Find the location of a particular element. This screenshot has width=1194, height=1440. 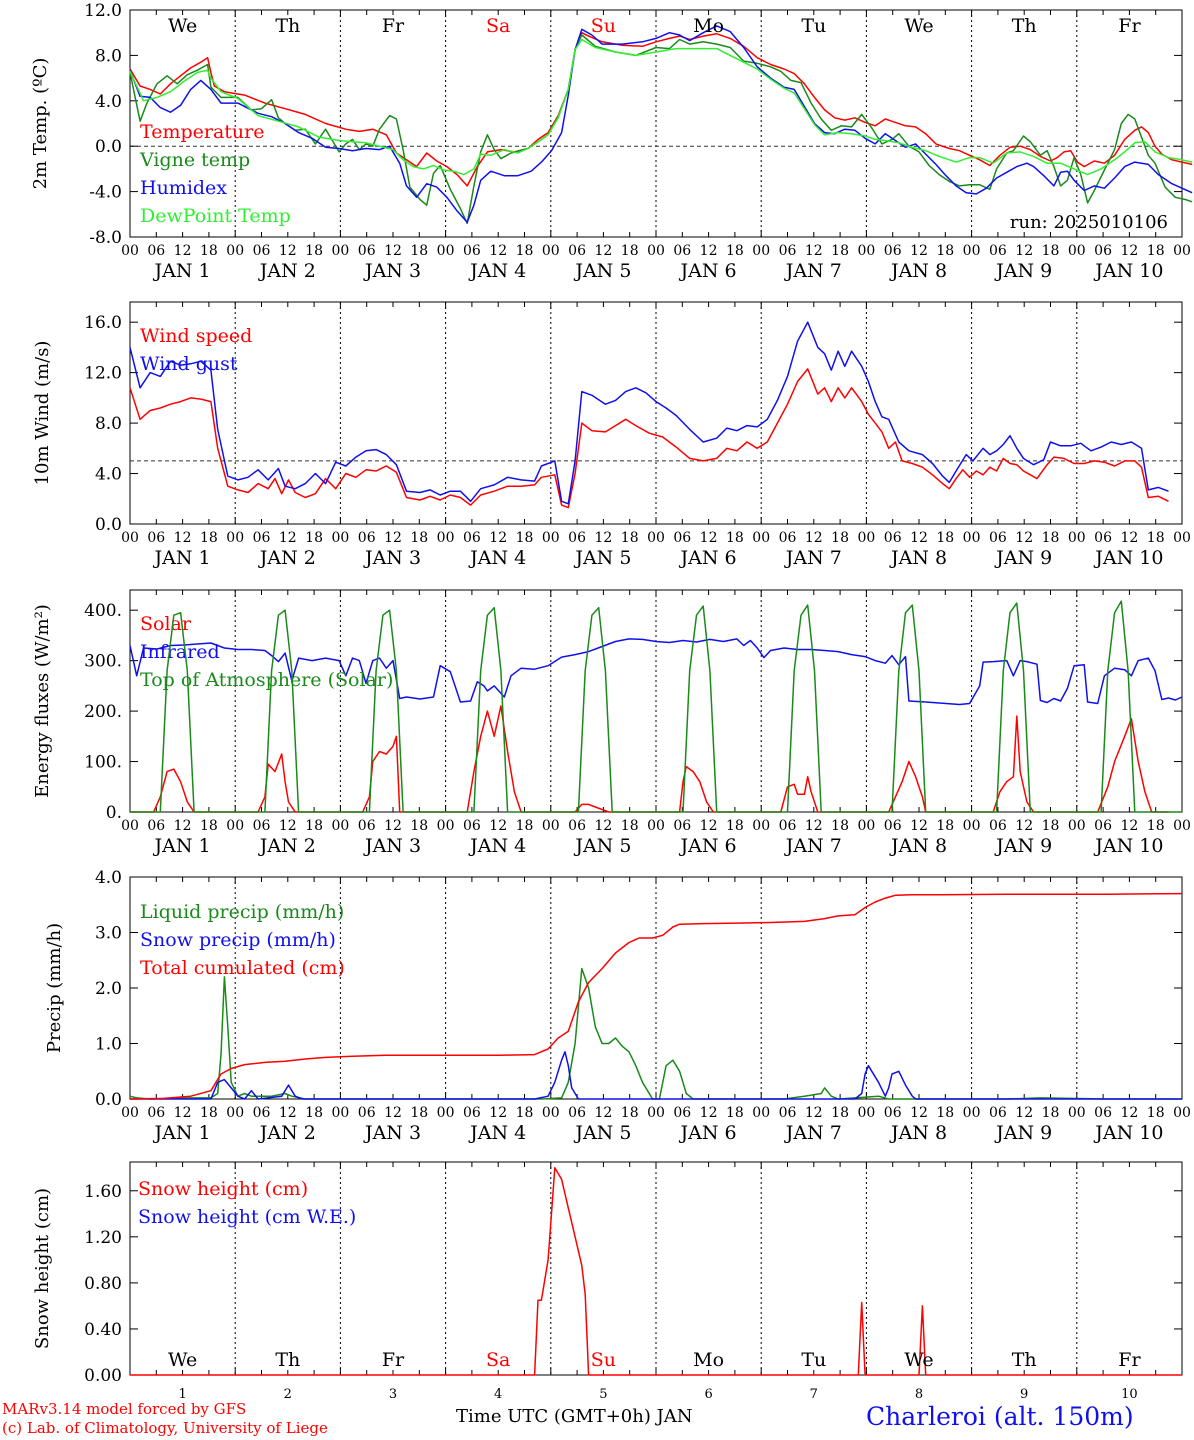

precip-series-line is located at coordinates (655, 1033).